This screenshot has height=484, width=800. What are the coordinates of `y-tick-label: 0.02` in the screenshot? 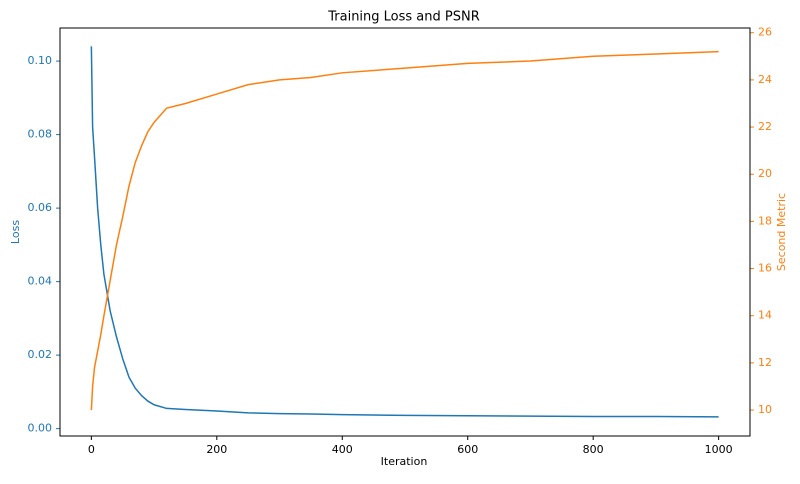 It's located at (40, 354).